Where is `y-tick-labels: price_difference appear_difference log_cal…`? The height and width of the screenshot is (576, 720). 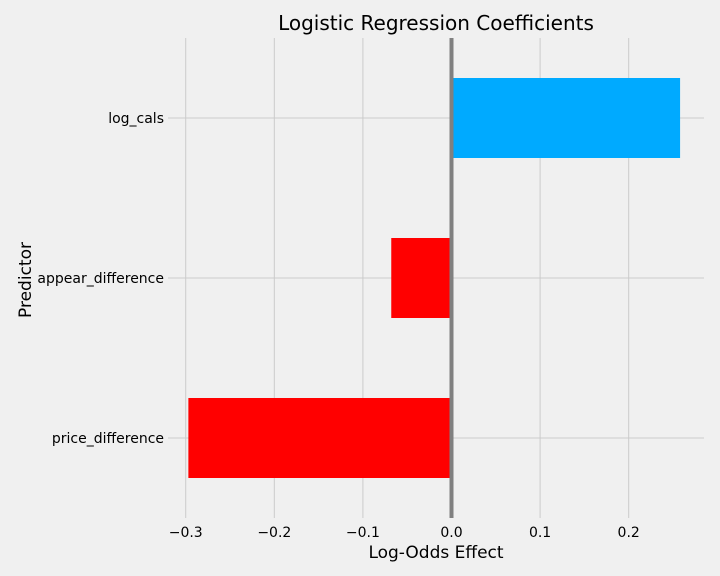
y-tick-labels: price_difference appear_difference log_cal… is located at coordinates (100, 279).